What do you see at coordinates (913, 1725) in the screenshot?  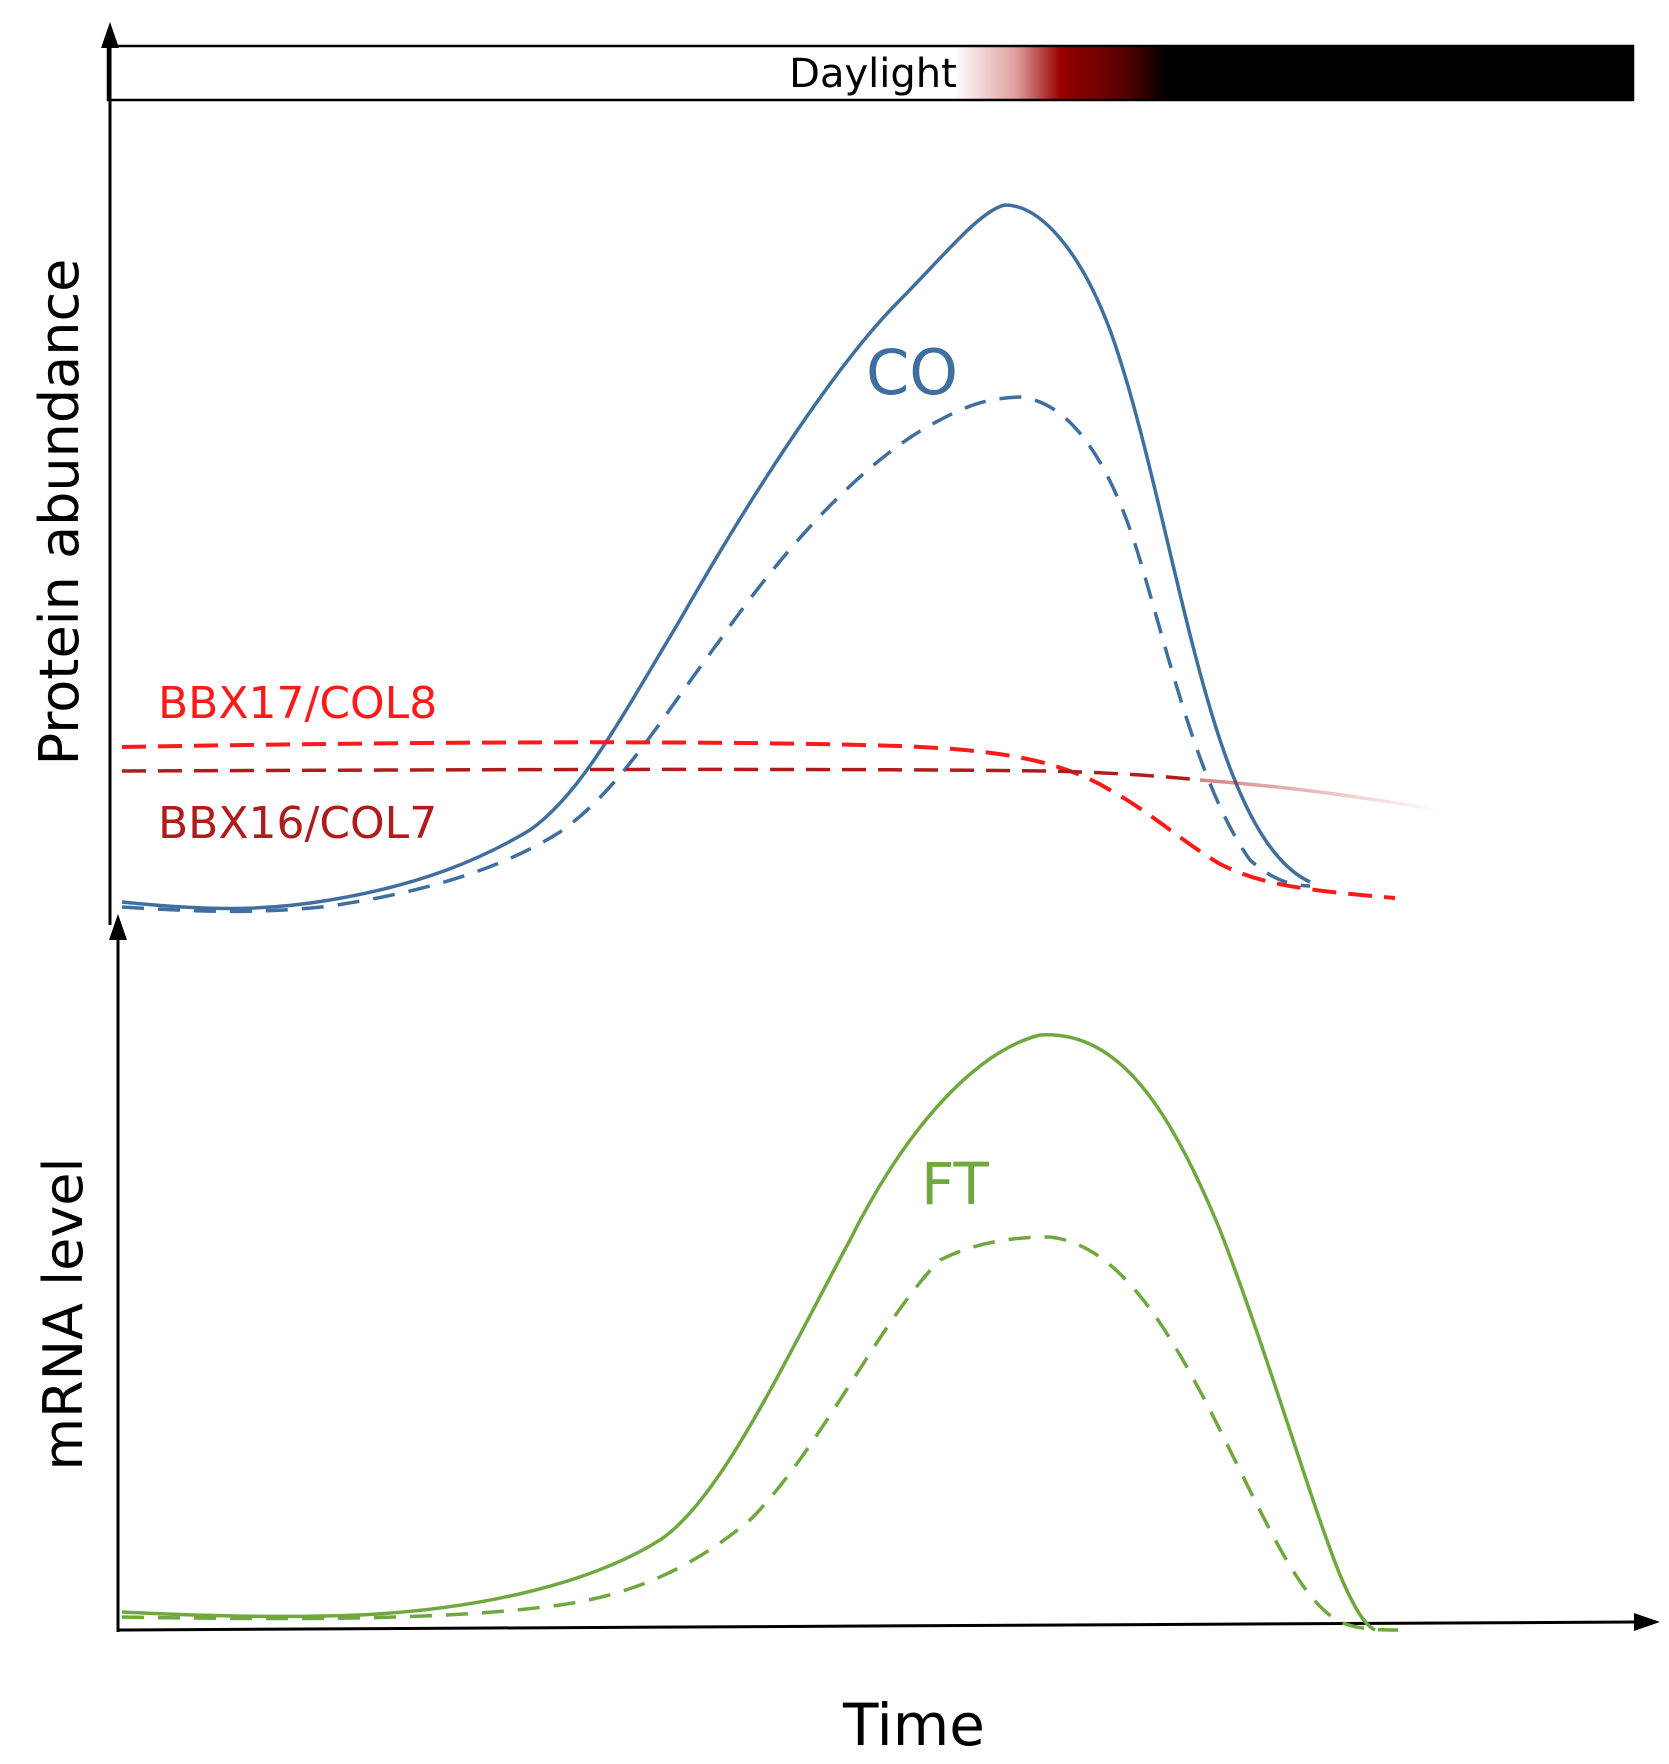 I see `time-xlabel: Time` at bounding box center [913, 1725].